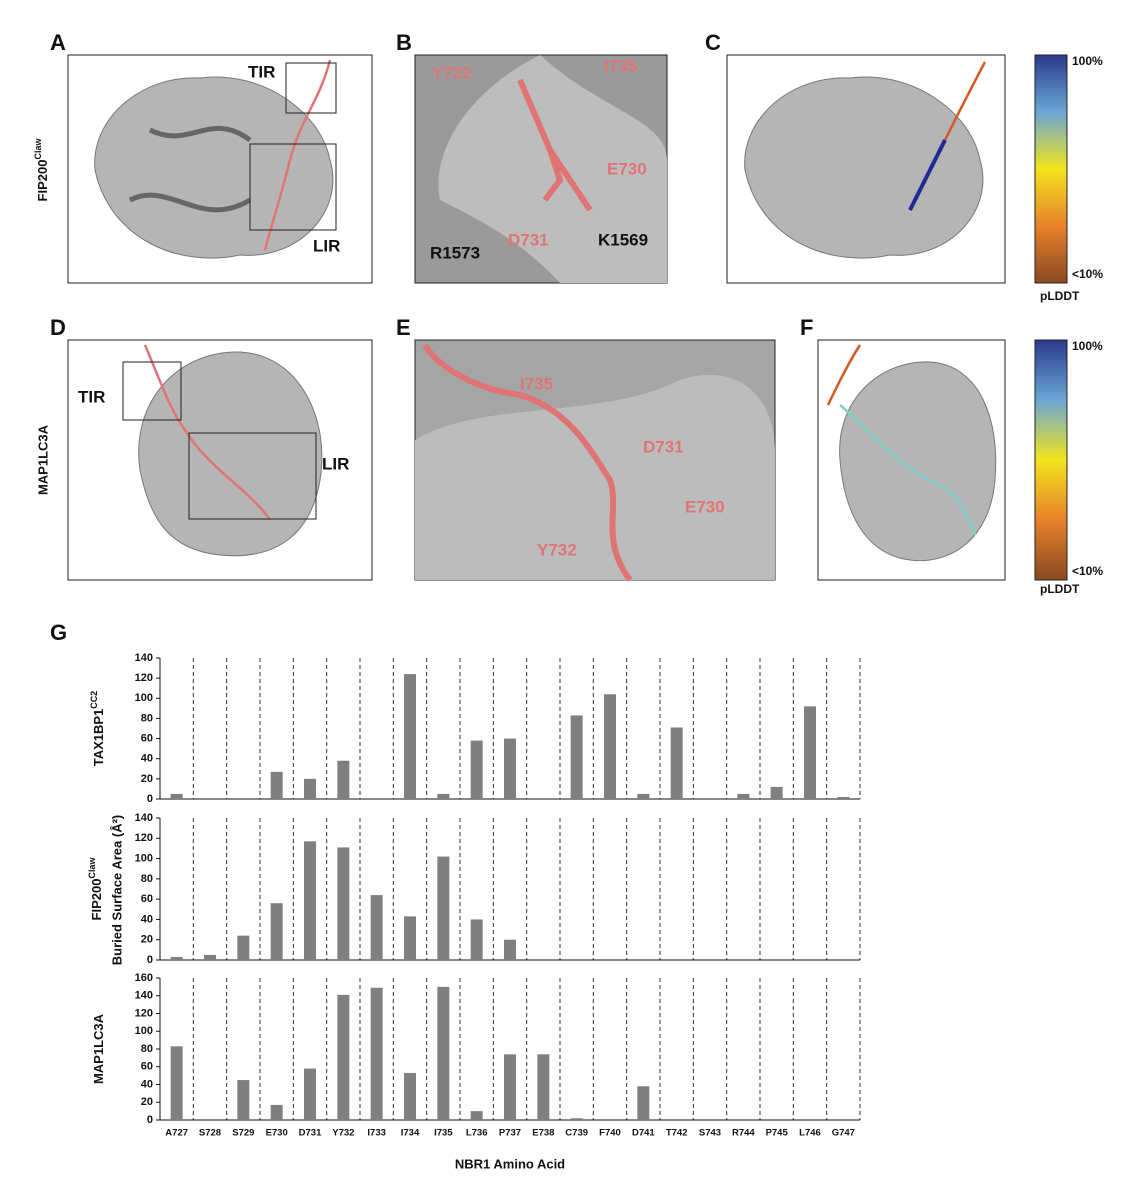 This screenshot has height=1200, width=1135. I want to click on residue-label: Y732, so click(557, 549).